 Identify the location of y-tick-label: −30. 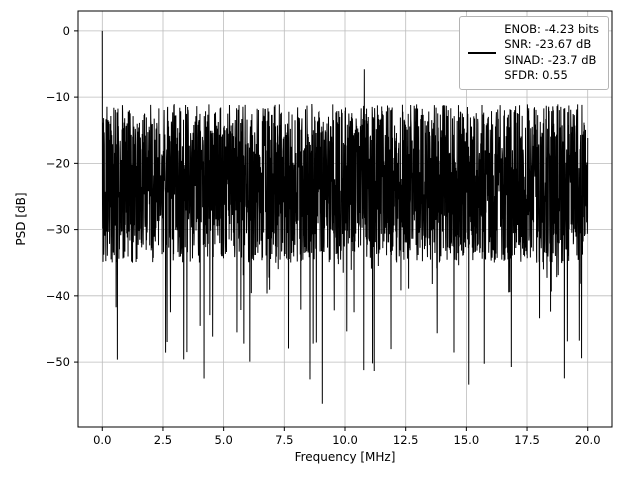
(58, 230).